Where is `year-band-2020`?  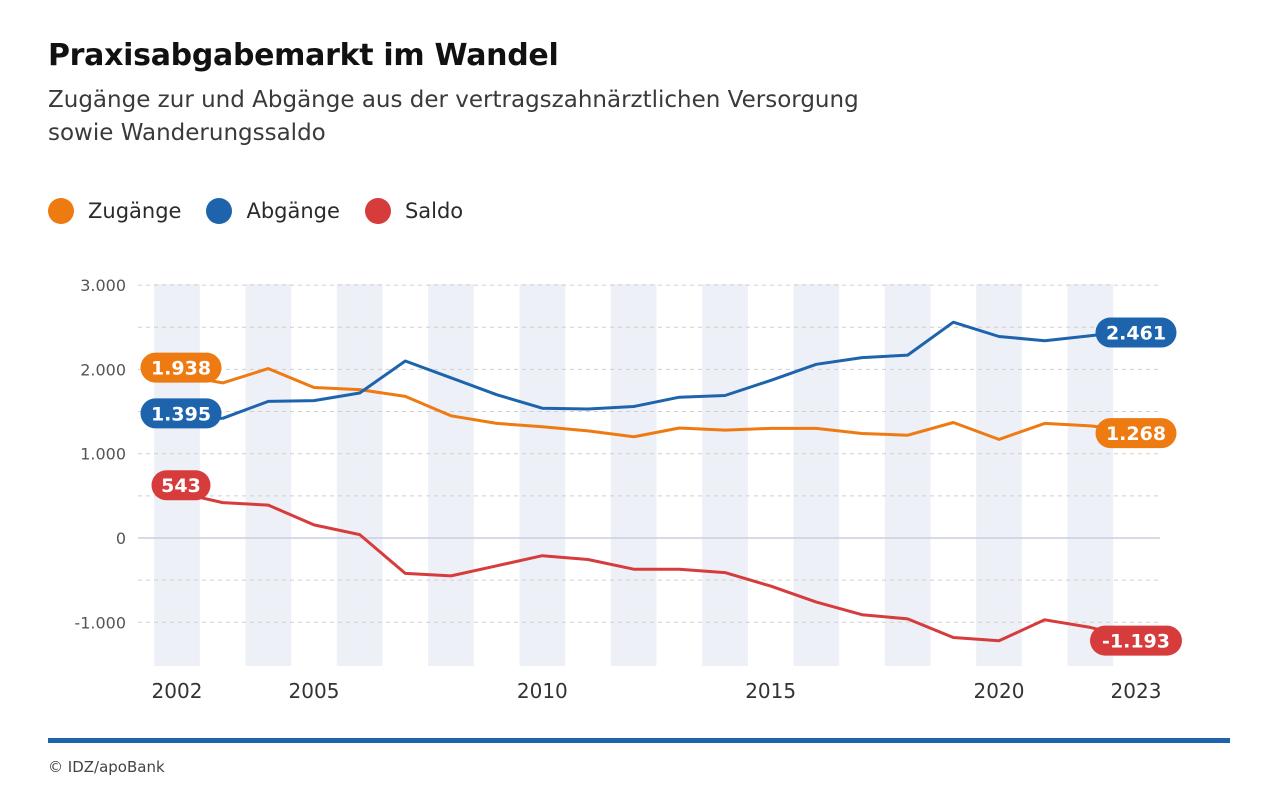
year-band-2020 is located at coordinates (999, 475).